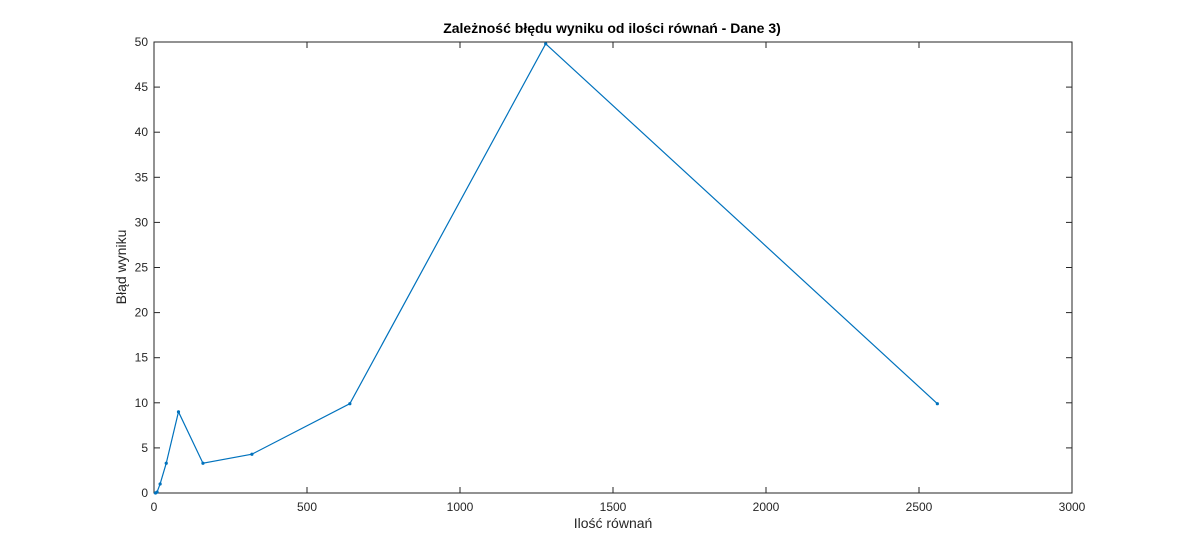 The width and height of the screenshot is (1184, 554). Describe the element at coordinates (121, 267) in the screenshot. I see `y-axis-label: Błąd wyniku` at that location.